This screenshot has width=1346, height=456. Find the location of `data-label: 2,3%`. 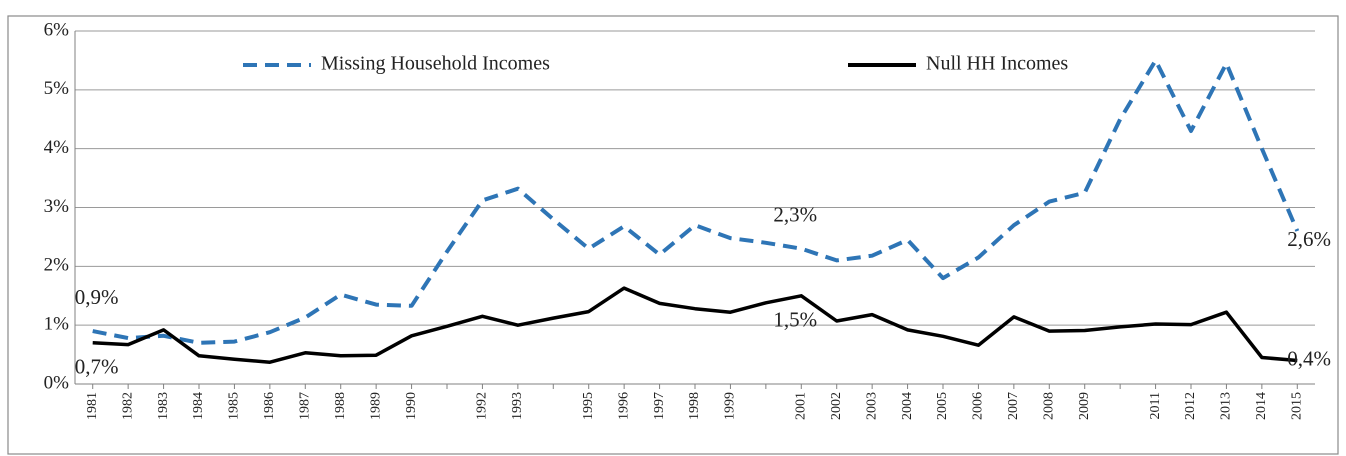

data-label: 2,3% is located at coordinates (795, 214).